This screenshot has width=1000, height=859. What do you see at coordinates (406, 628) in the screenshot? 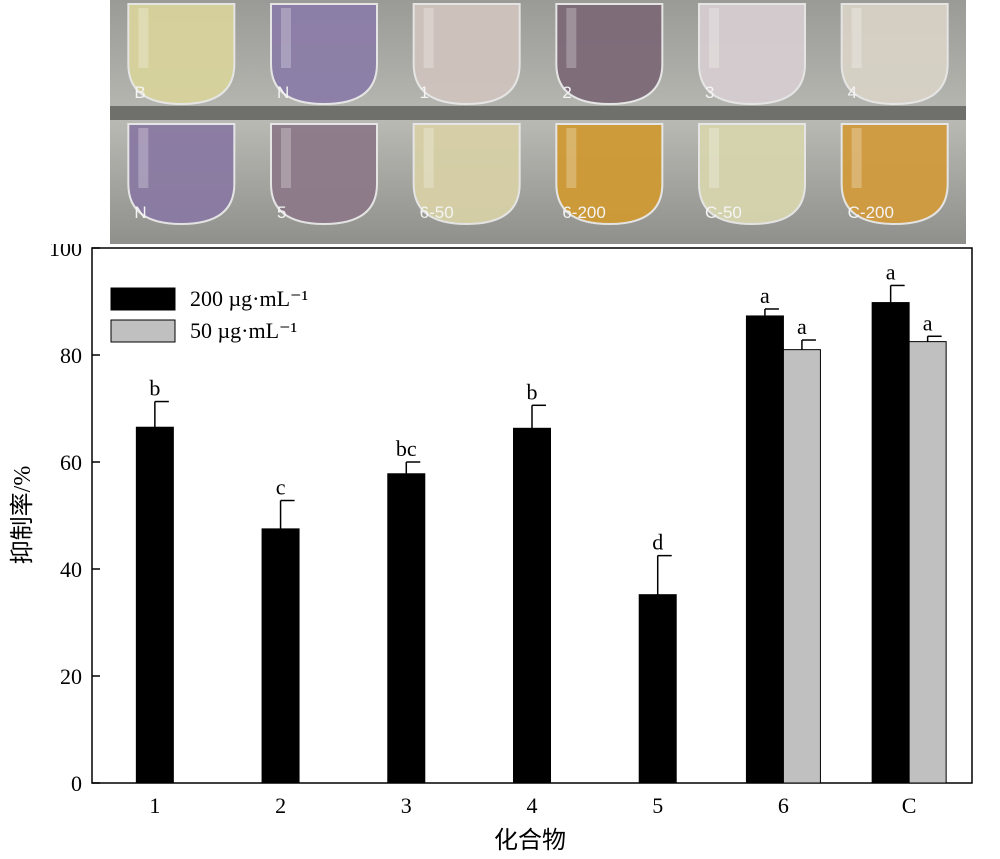
I see `bar-3-series0` at bounding box center [406, 628].